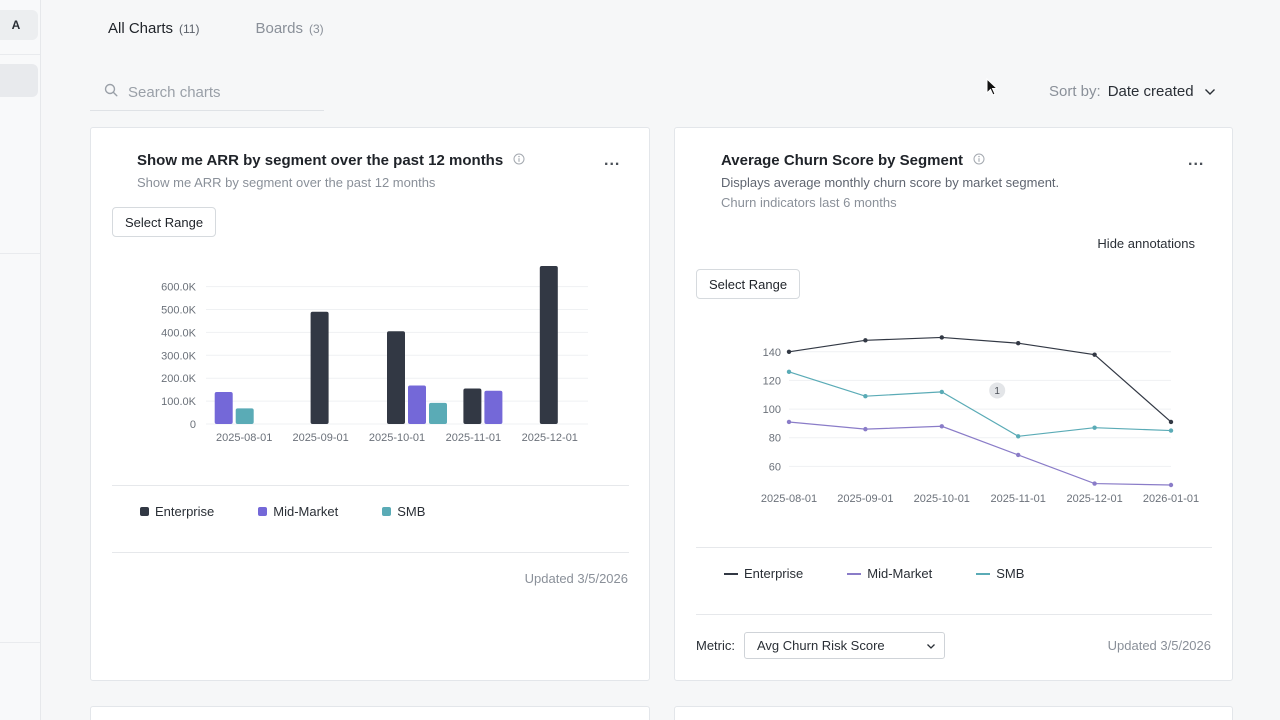 The image size is (1280, 720). I want to click on series-line-smb, so click(980, 404).